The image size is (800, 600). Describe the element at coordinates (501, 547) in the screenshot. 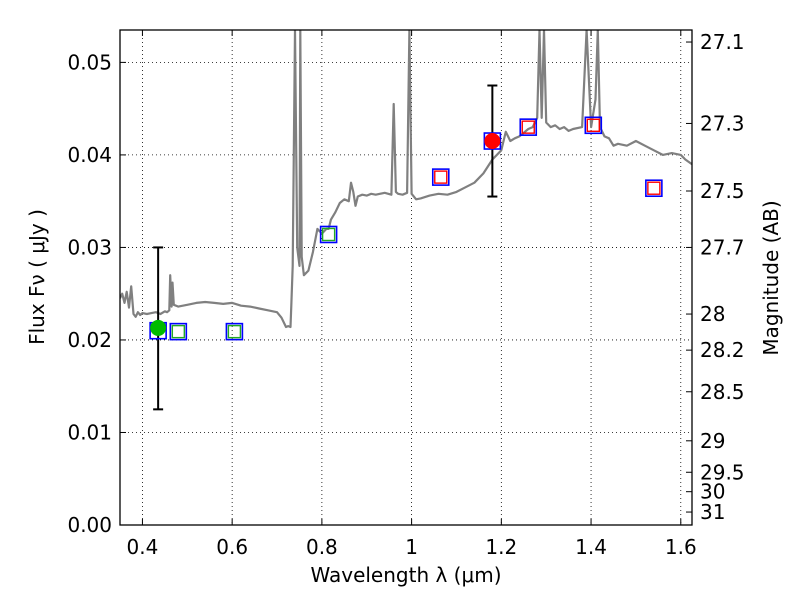

I see `x-tick-label: 1.2` at that location.